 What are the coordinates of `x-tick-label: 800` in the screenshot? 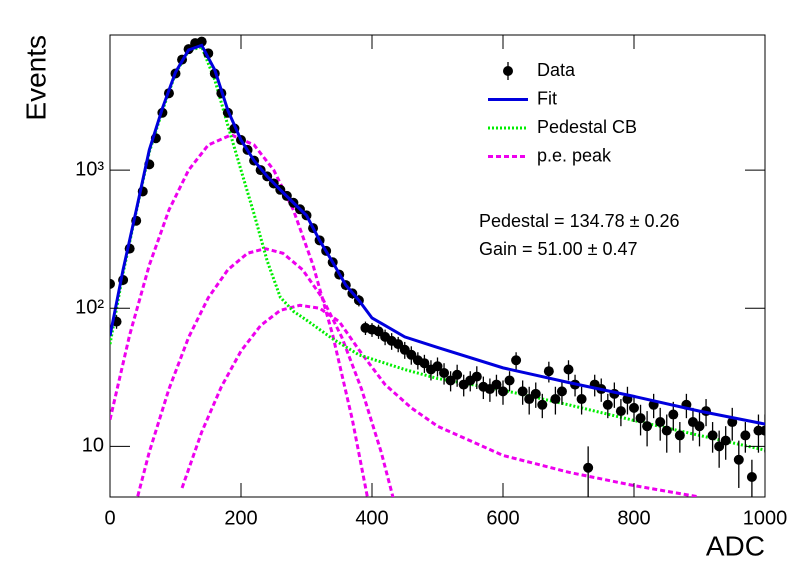 It's located at (633, 518).